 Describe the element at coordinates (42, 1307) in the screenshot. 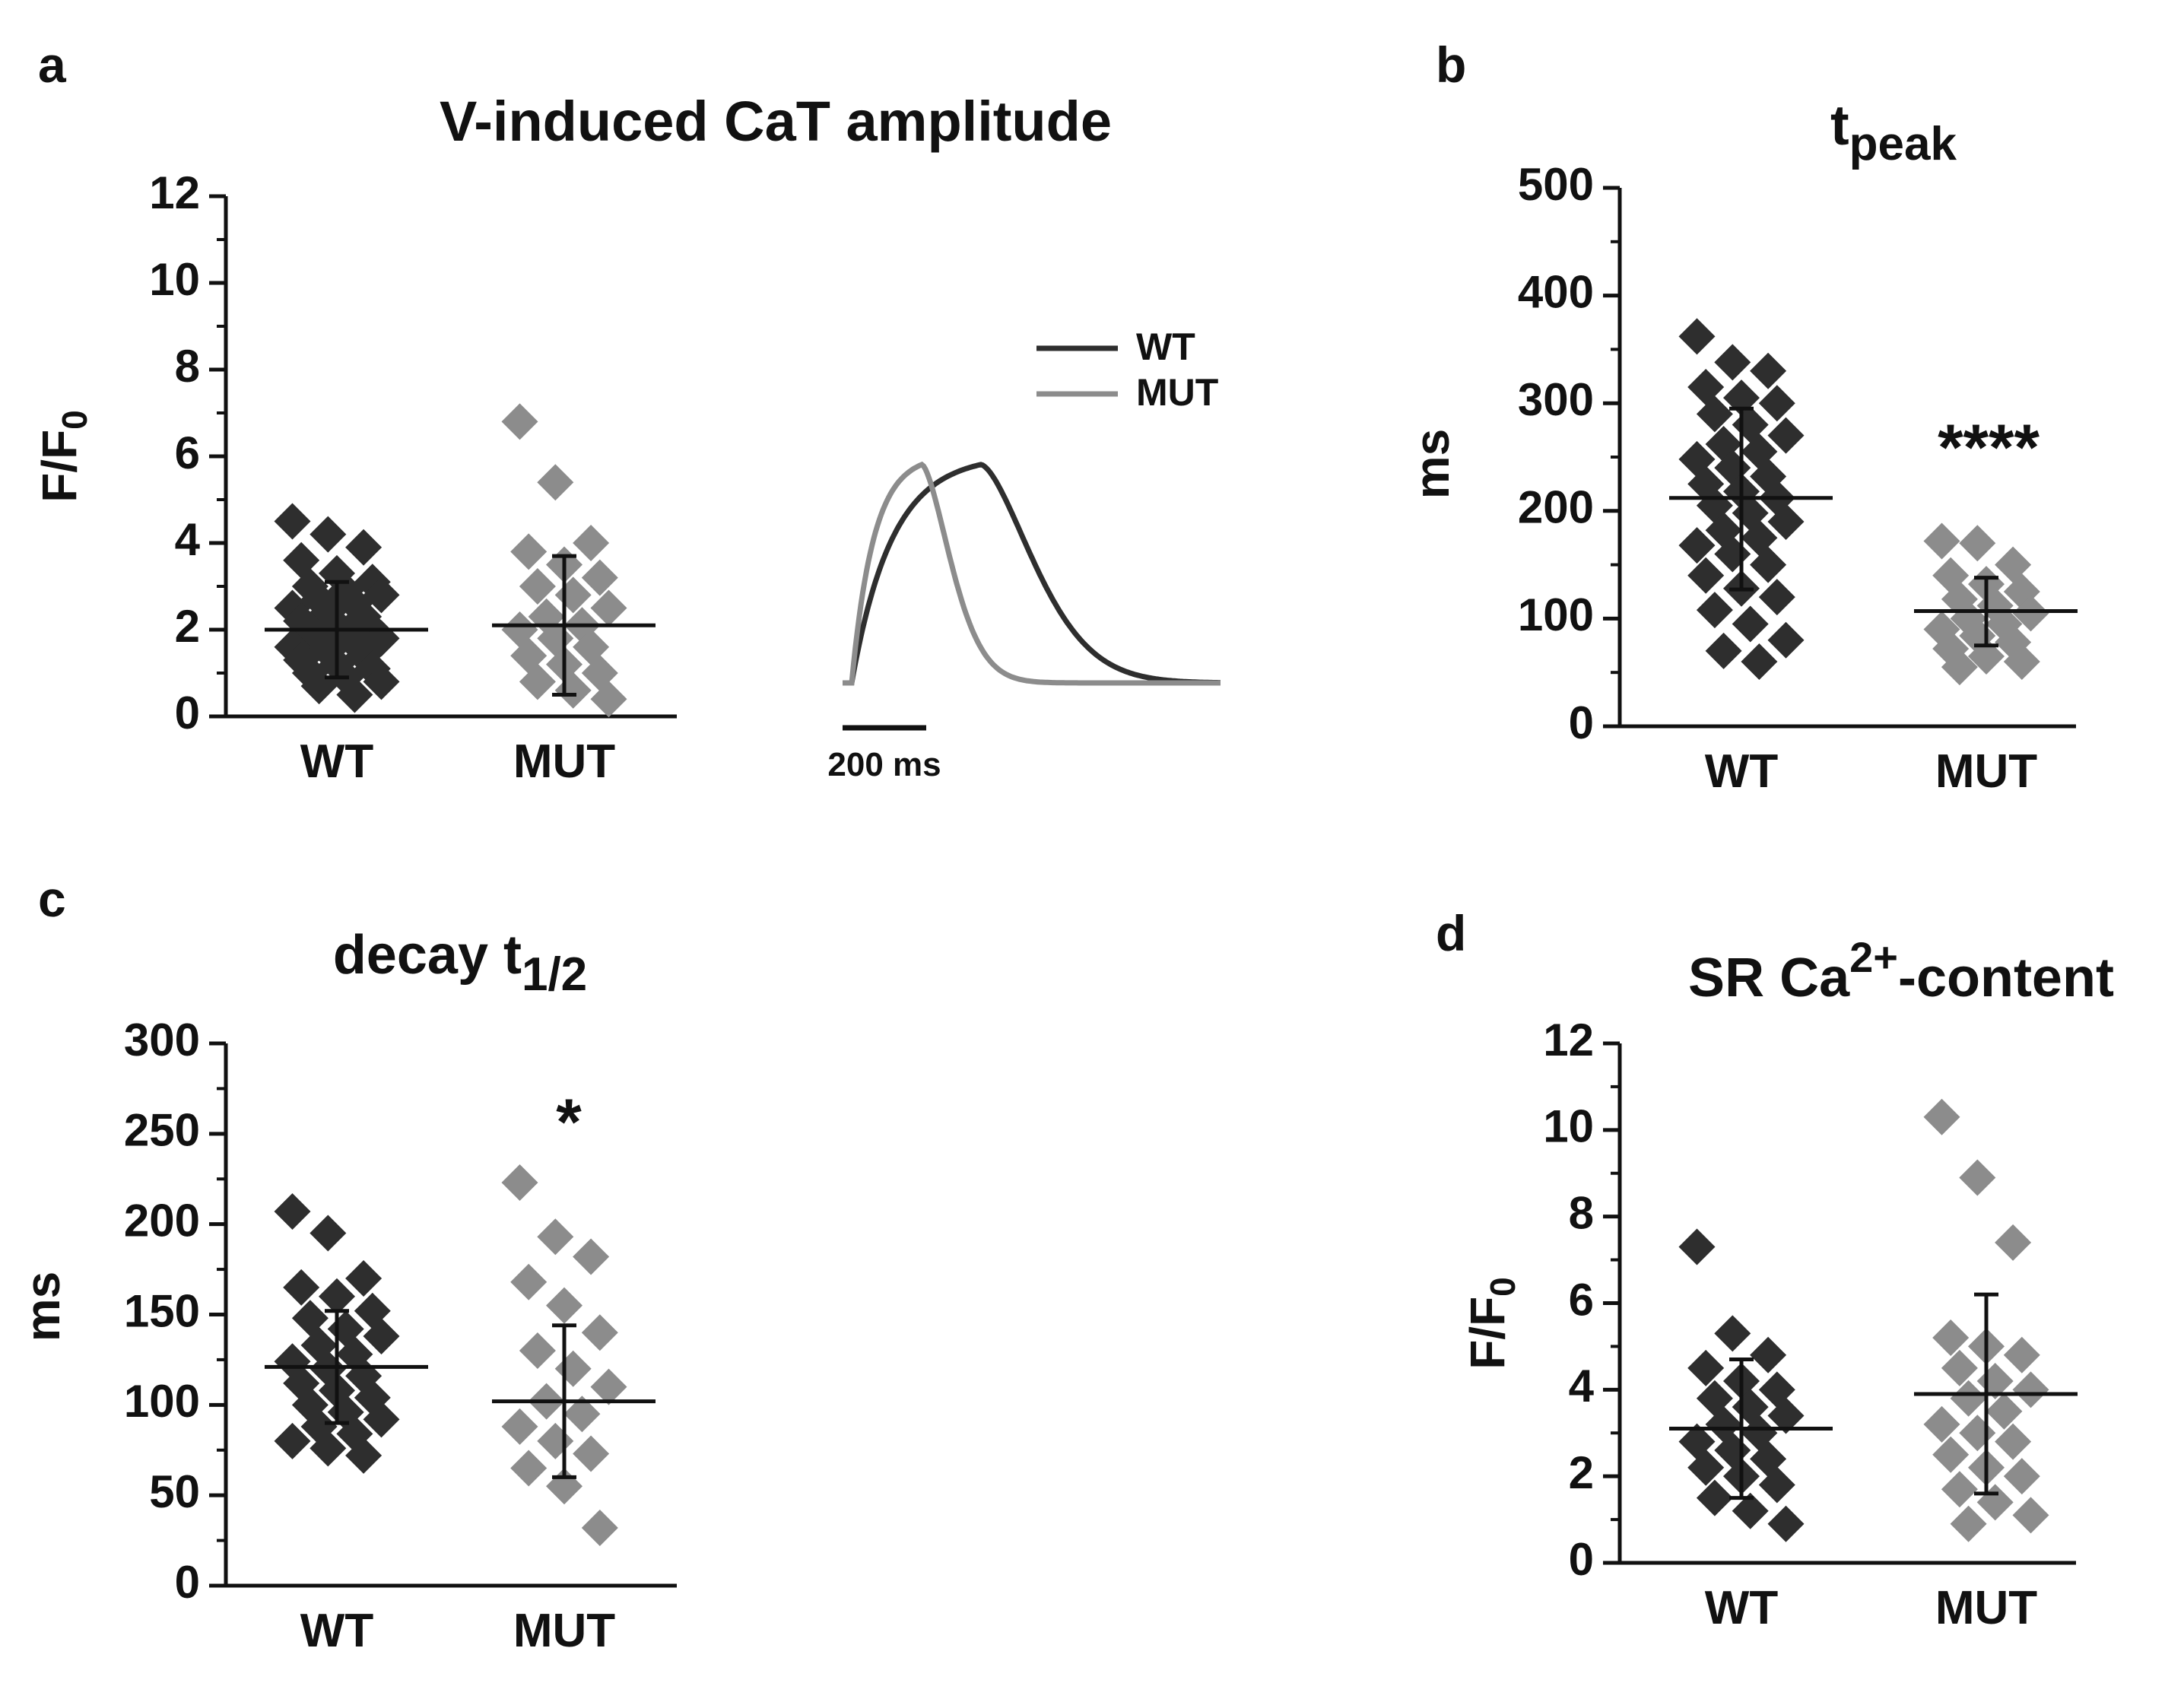

I see `panel-c-ylabel: ms` at that location.